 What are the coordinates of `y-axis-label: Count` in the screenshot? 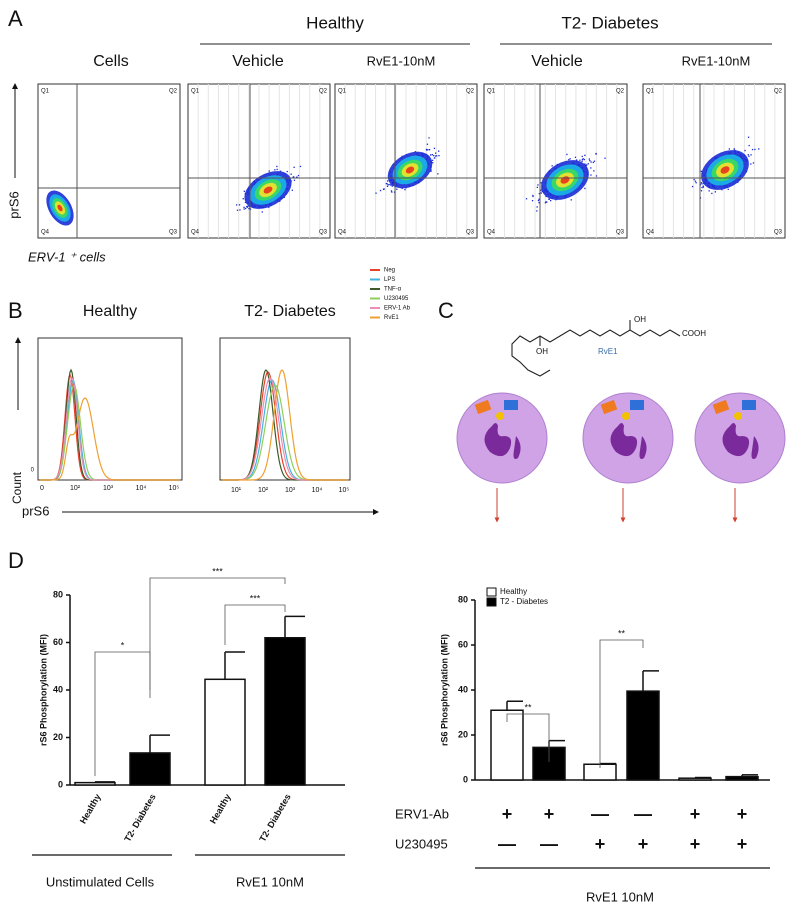 It's located at (17, 487).